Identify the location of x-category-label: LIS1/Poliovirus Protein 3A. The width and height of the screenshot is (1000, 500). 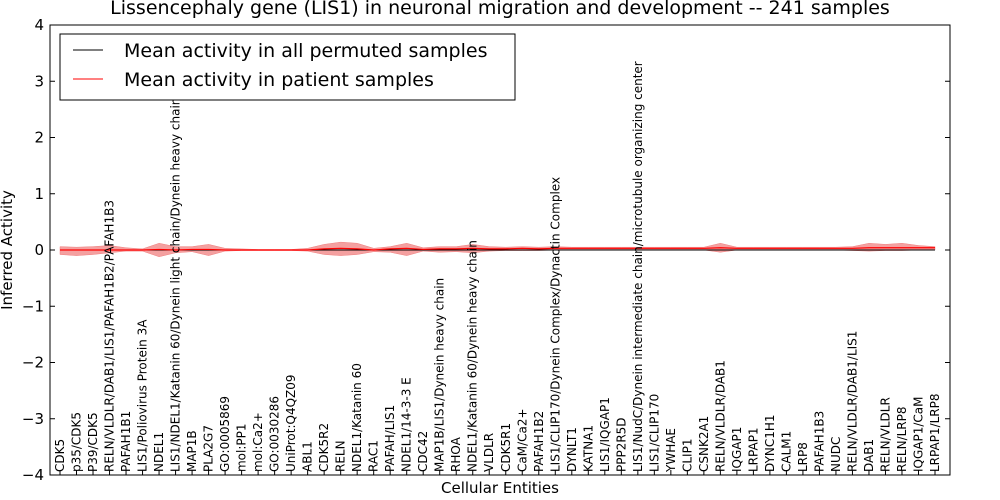
(143, 395).